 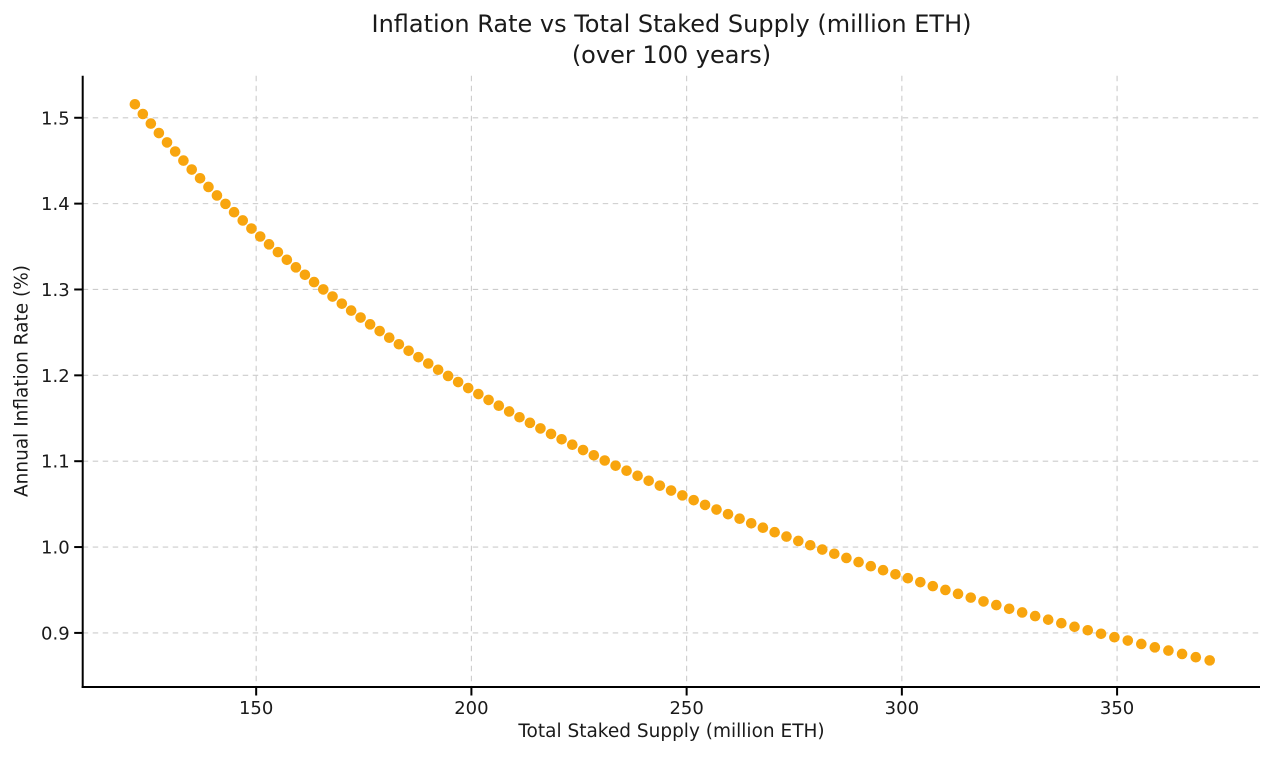 I want to click on y-tick-label: 1.3, so click(x=55, y=290).